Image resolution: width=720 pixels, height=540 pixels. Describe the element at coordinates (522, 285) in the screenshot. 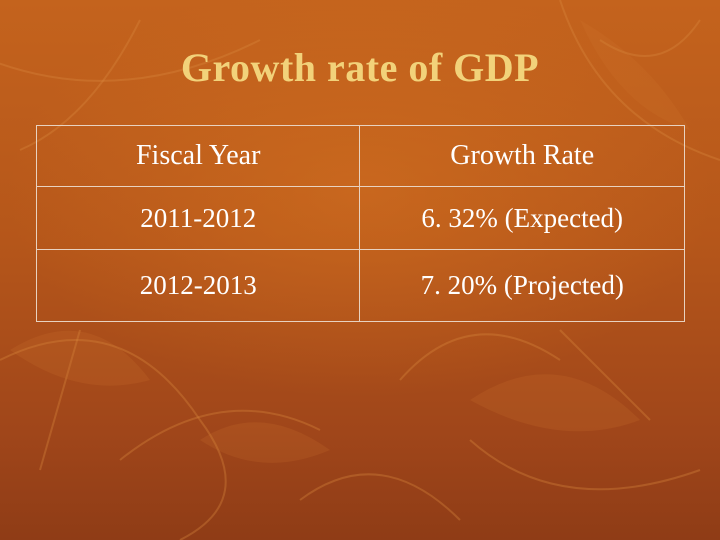

I see `growth-rate-cell: 7. 20% (Projected)` at that location.